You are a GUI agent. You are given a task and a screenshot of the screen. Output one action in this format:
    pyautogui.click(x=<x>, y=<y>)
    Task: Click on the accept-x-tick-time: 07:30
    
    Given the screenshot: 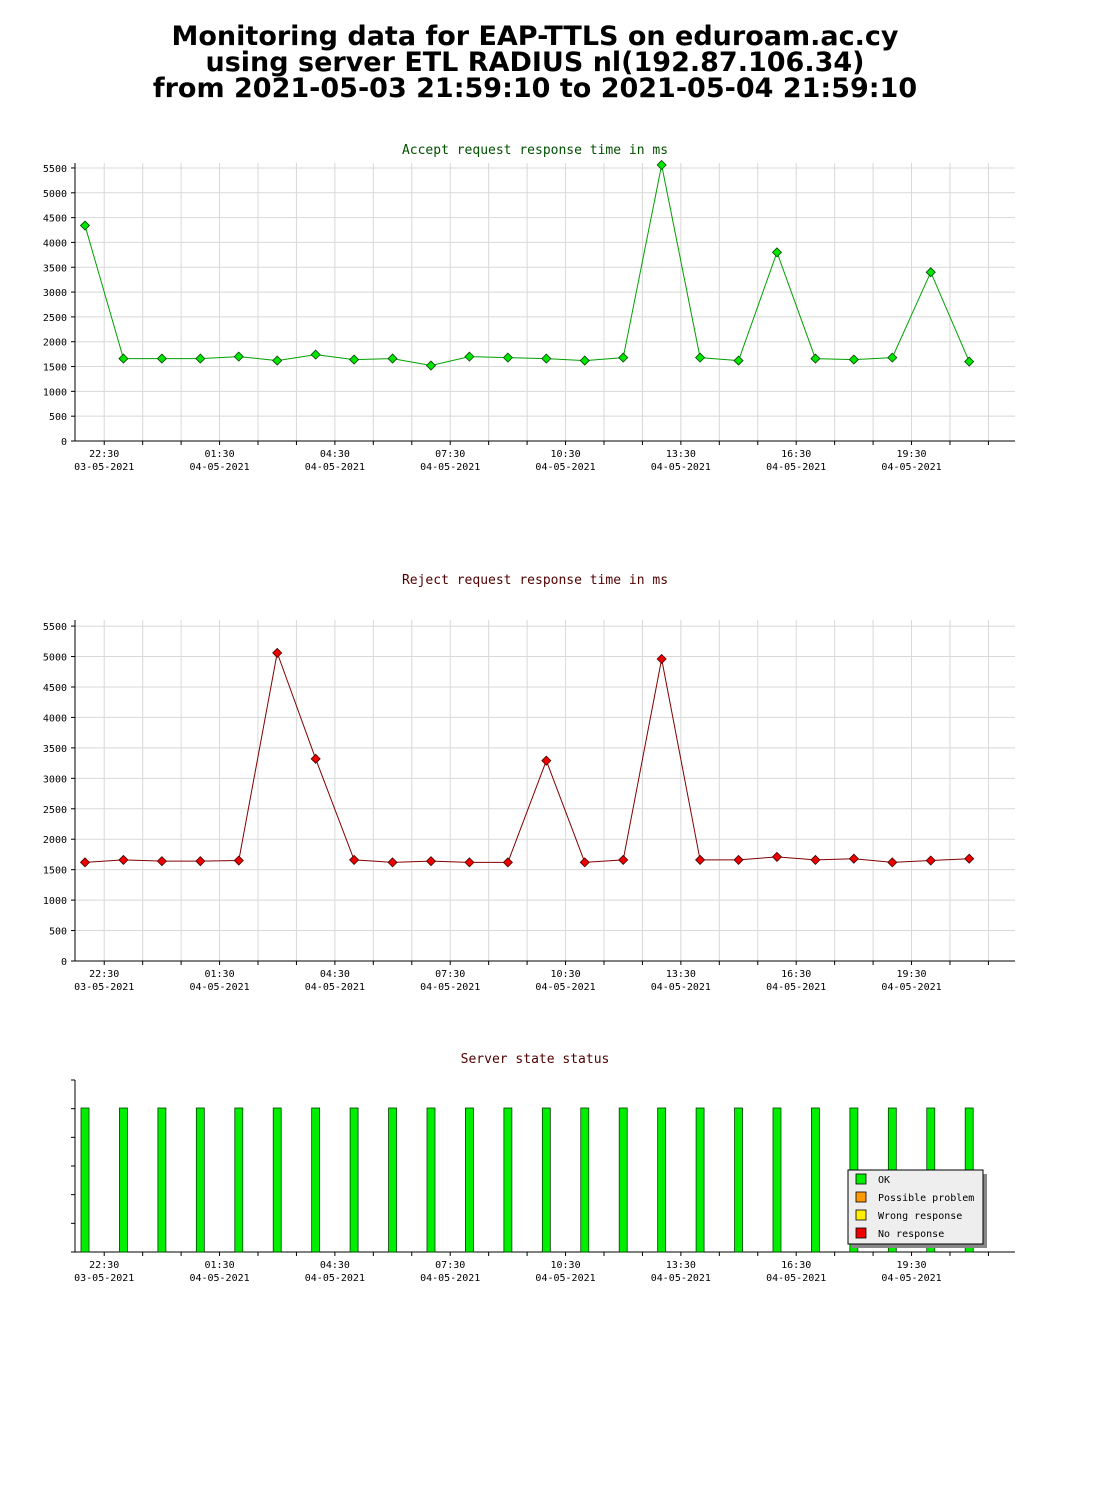 What is the action you would take?
    pyautogui.click(x=450, y=454)
    